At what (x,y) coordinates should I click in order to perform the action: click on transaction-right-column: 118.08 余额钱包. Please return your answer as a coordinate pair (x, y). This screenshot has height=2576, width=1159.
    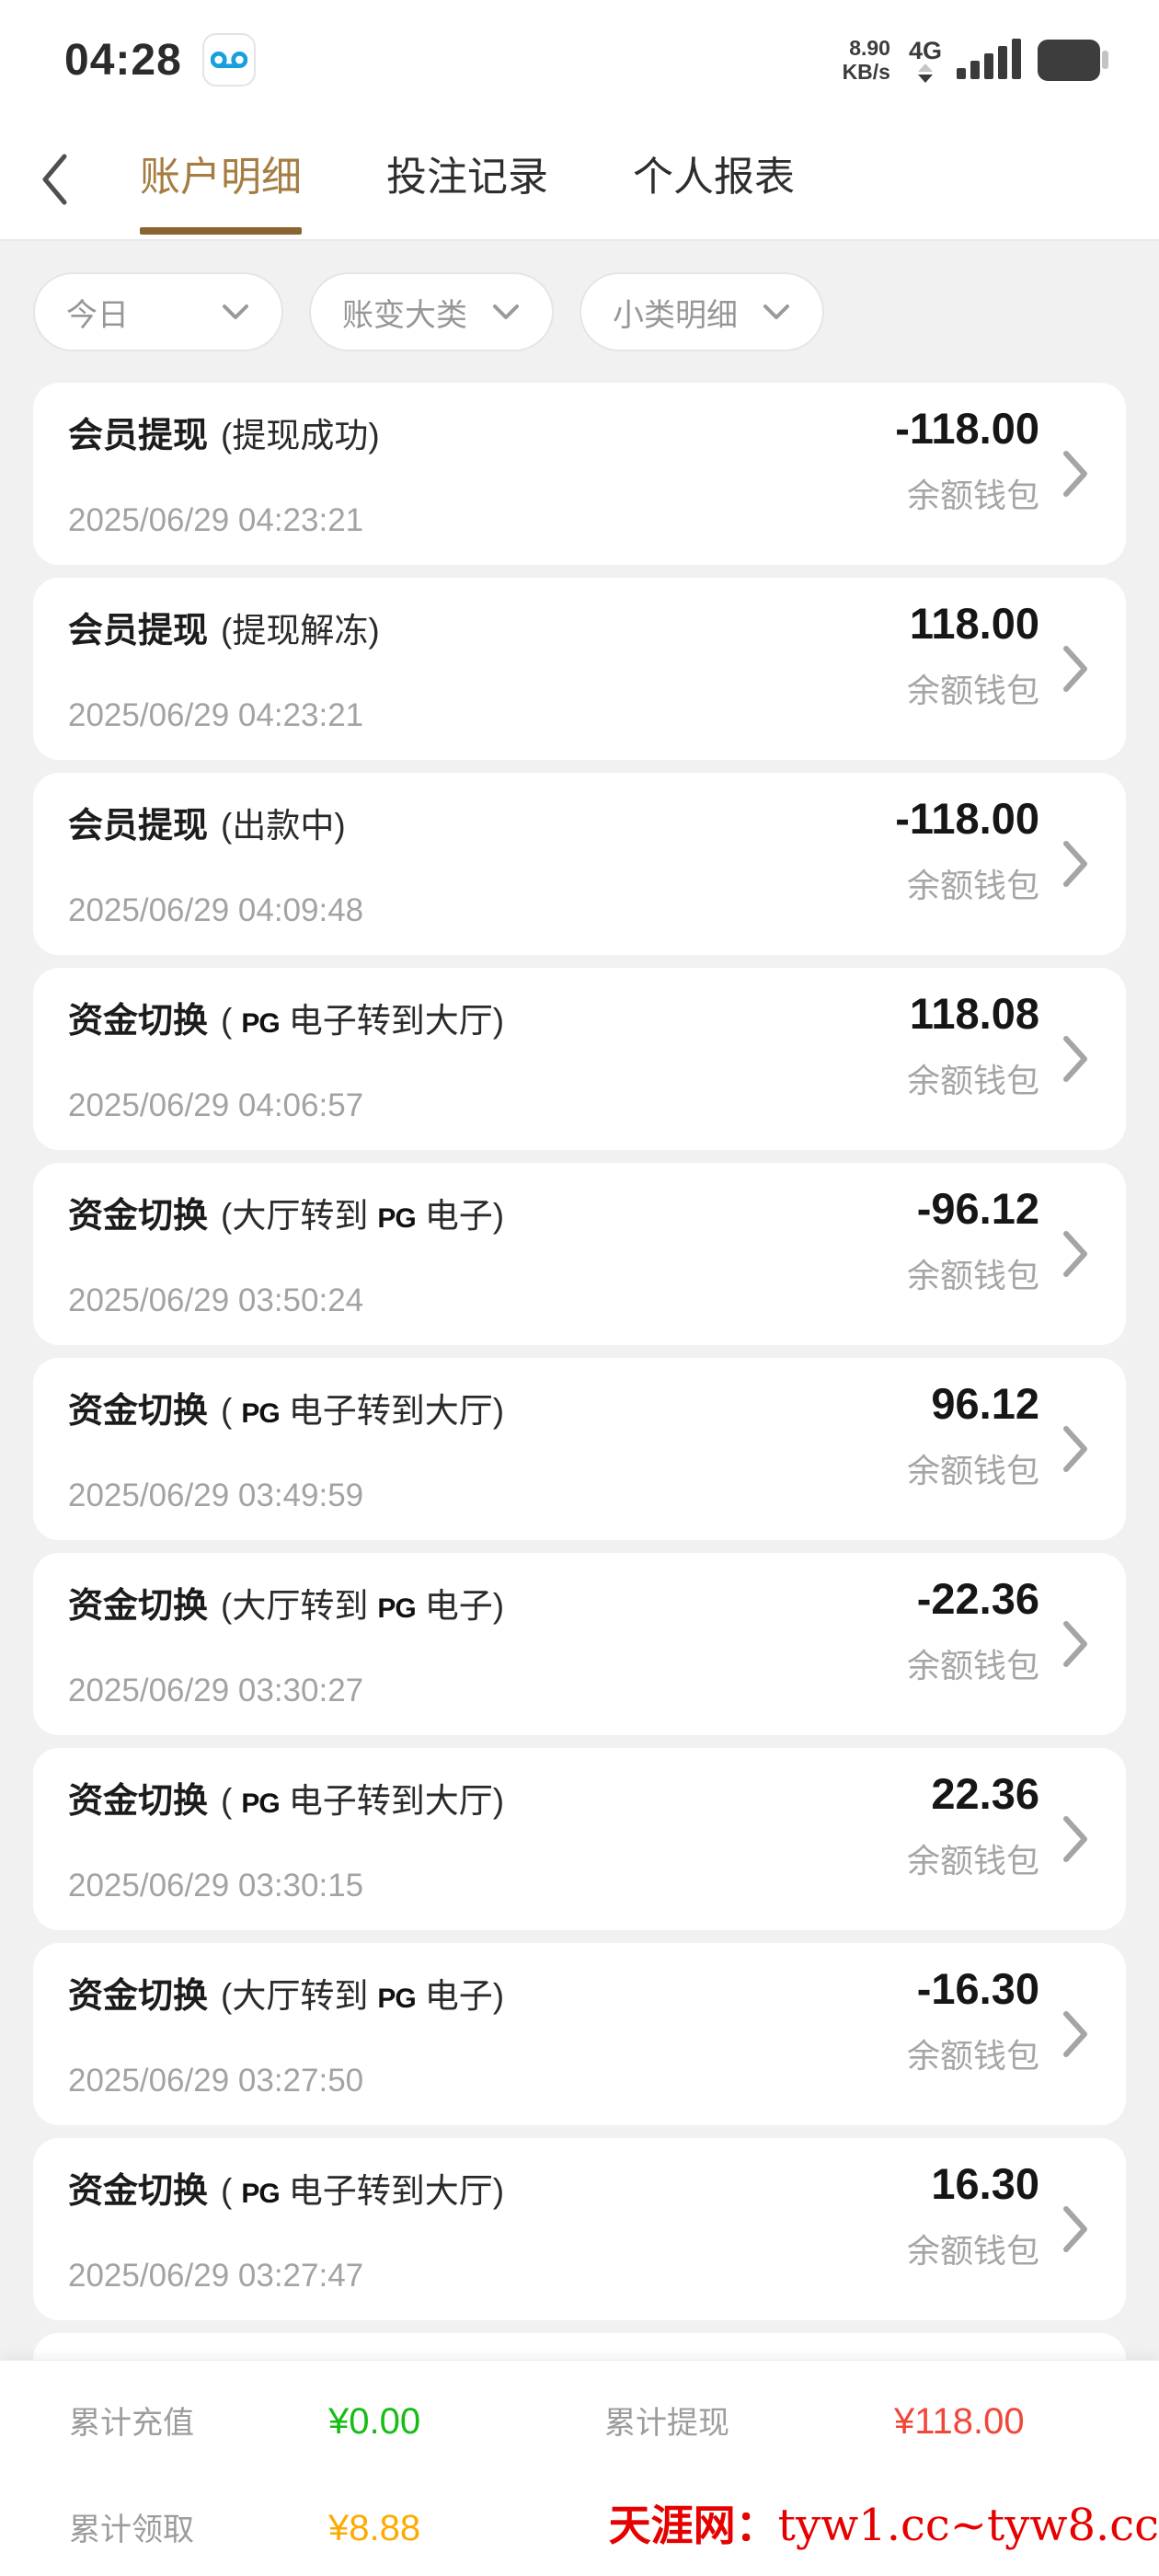
    Looking at the image, I should click on (973, 1045).